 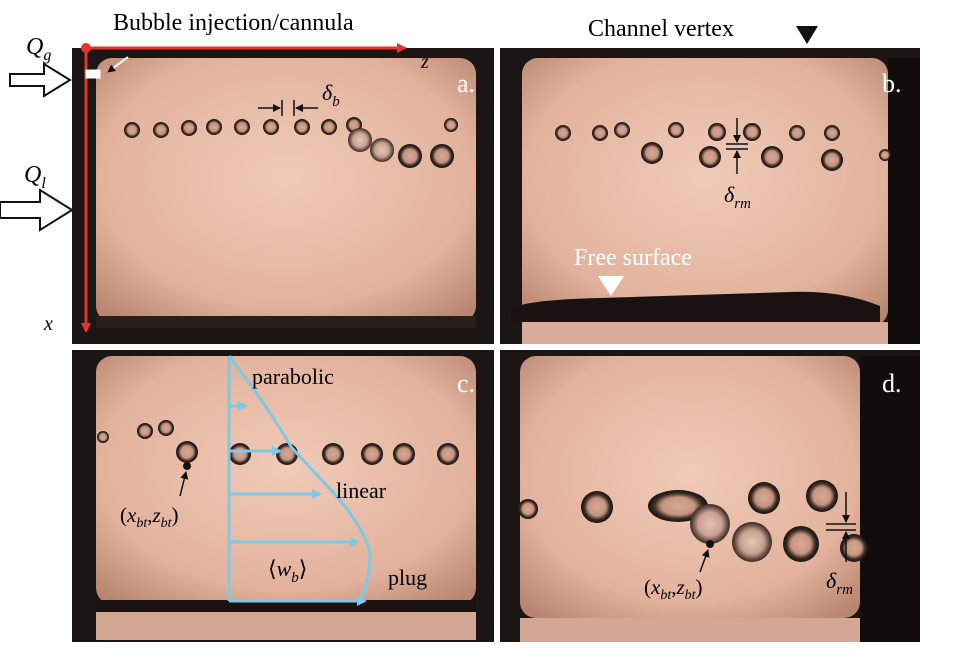 What do you see at coordinates (466, 83) in the screenshot?
I see `panel-a-label: a.` at bounding box center [466, 83].